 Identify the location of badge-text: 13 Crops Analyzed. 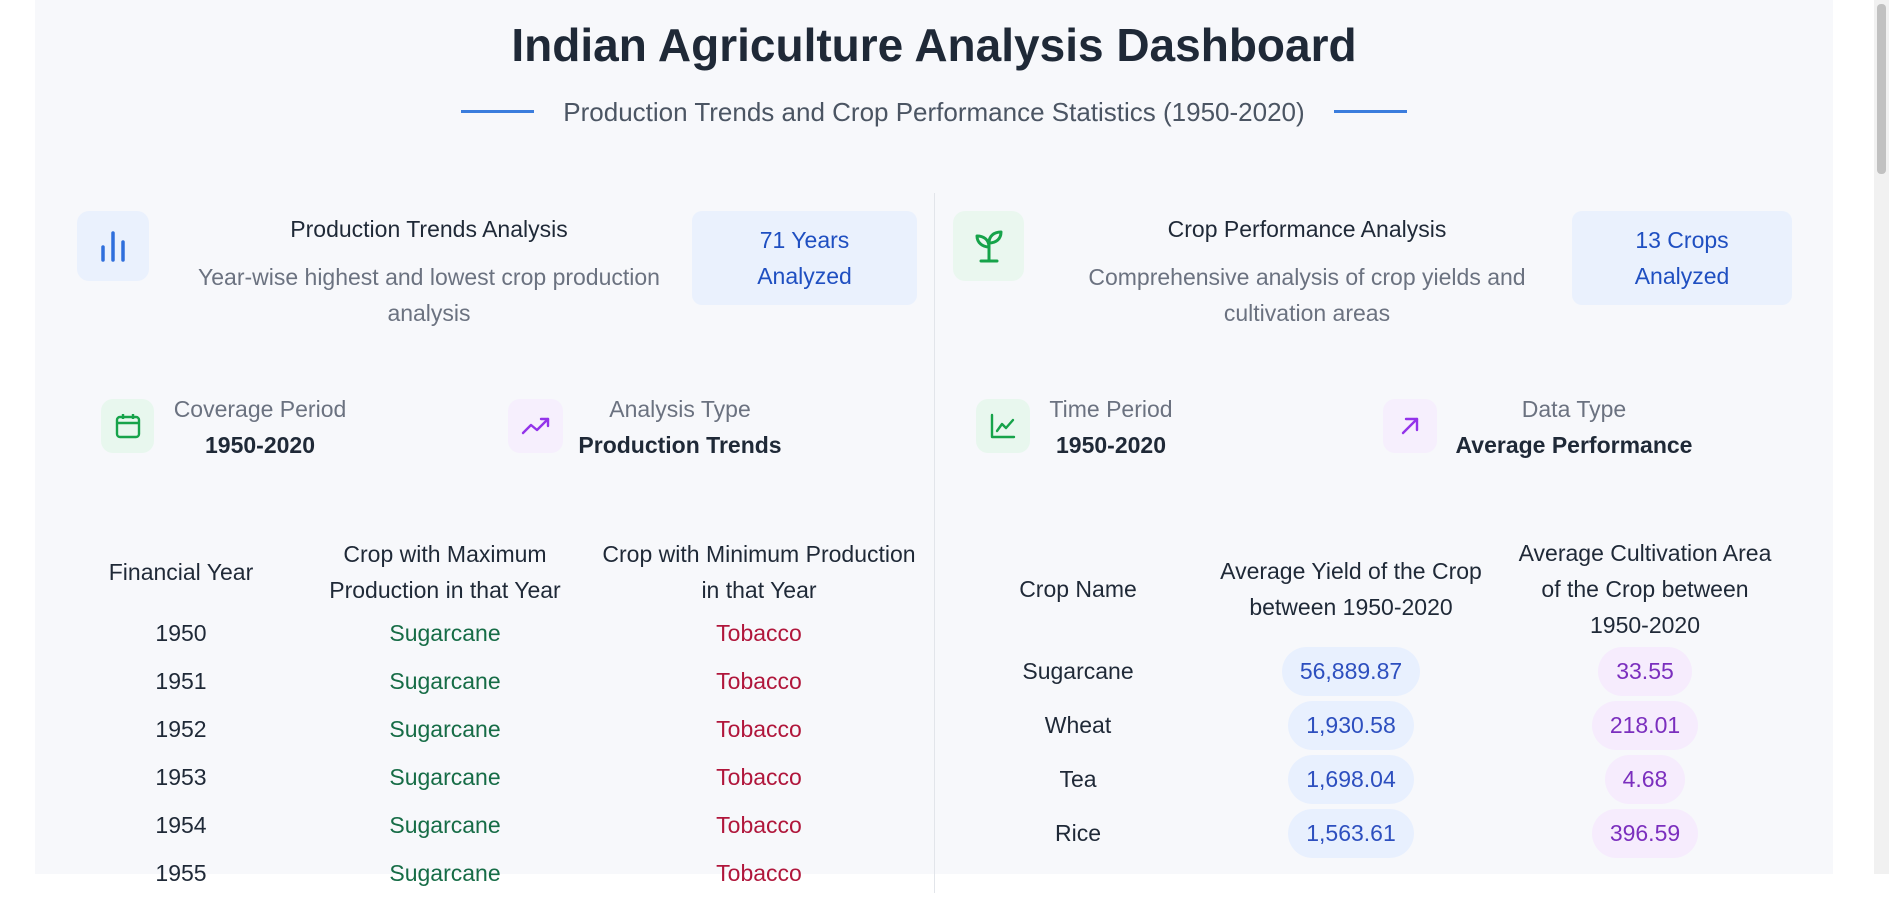
(1682, 258).